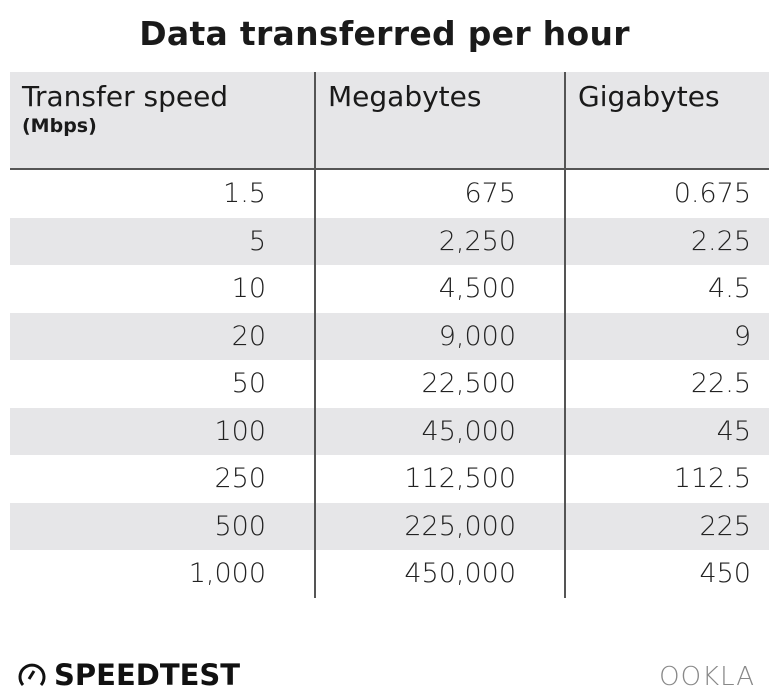  I want to click on cell-megabytes: 2,250, so click(439, 241).